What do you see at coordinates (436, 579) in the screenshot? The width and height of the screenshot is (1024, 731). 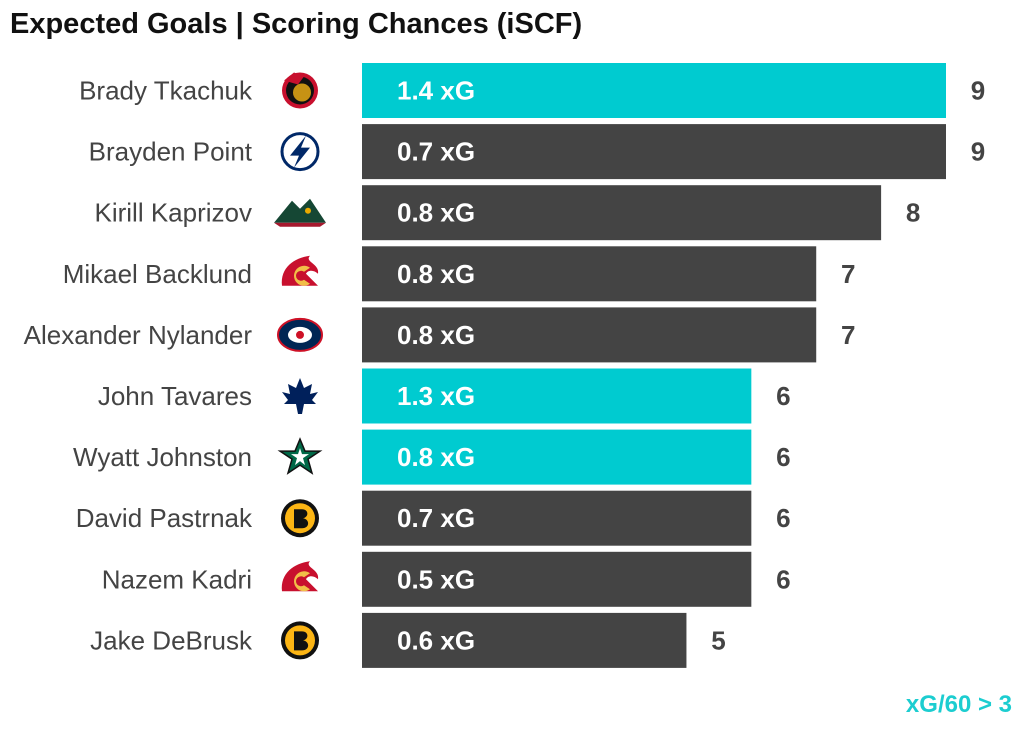 I see `bar-xg-label: 0.5 xG` at bounding box center [436, 579].